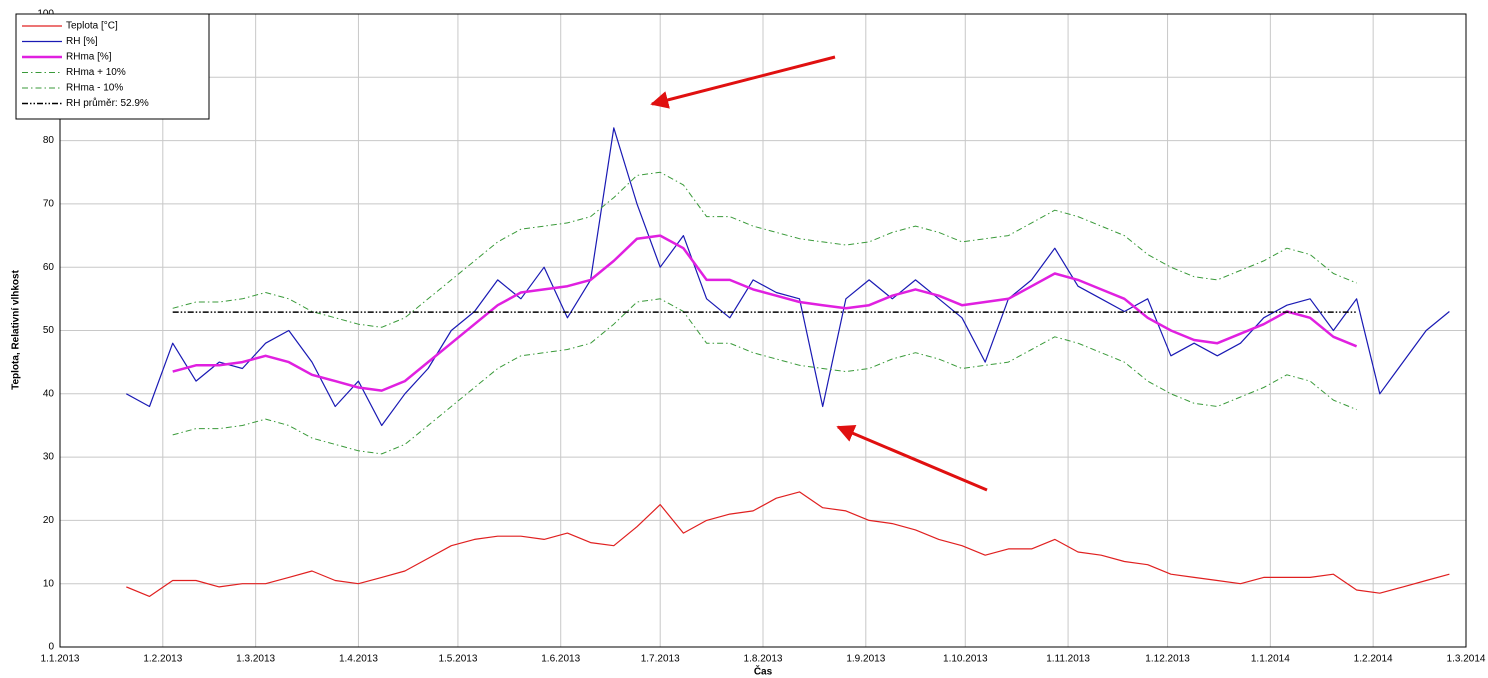 This screenshot has height=678, width=1488. I want to click on legend-box, so click(112, 66).